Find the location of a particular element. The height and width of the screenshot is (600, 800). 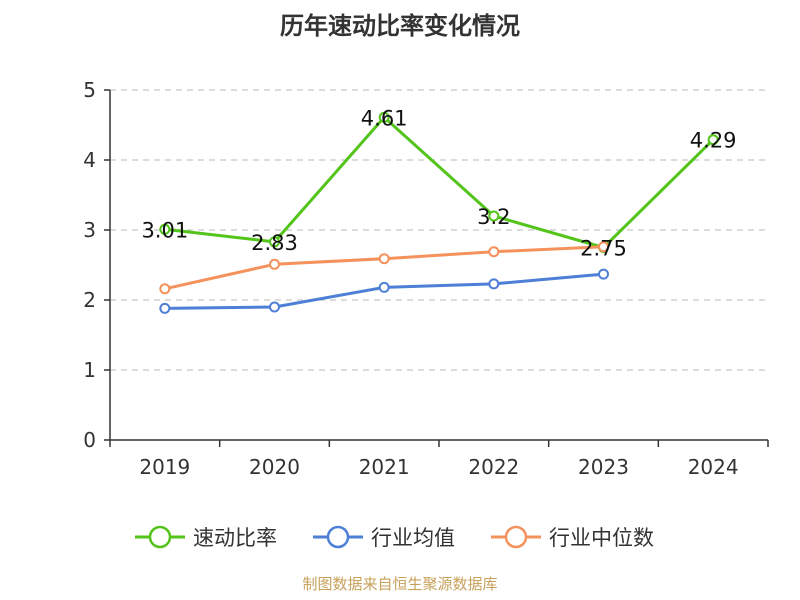

x-tick-label: 2019 is located at coordinates (164, 467).